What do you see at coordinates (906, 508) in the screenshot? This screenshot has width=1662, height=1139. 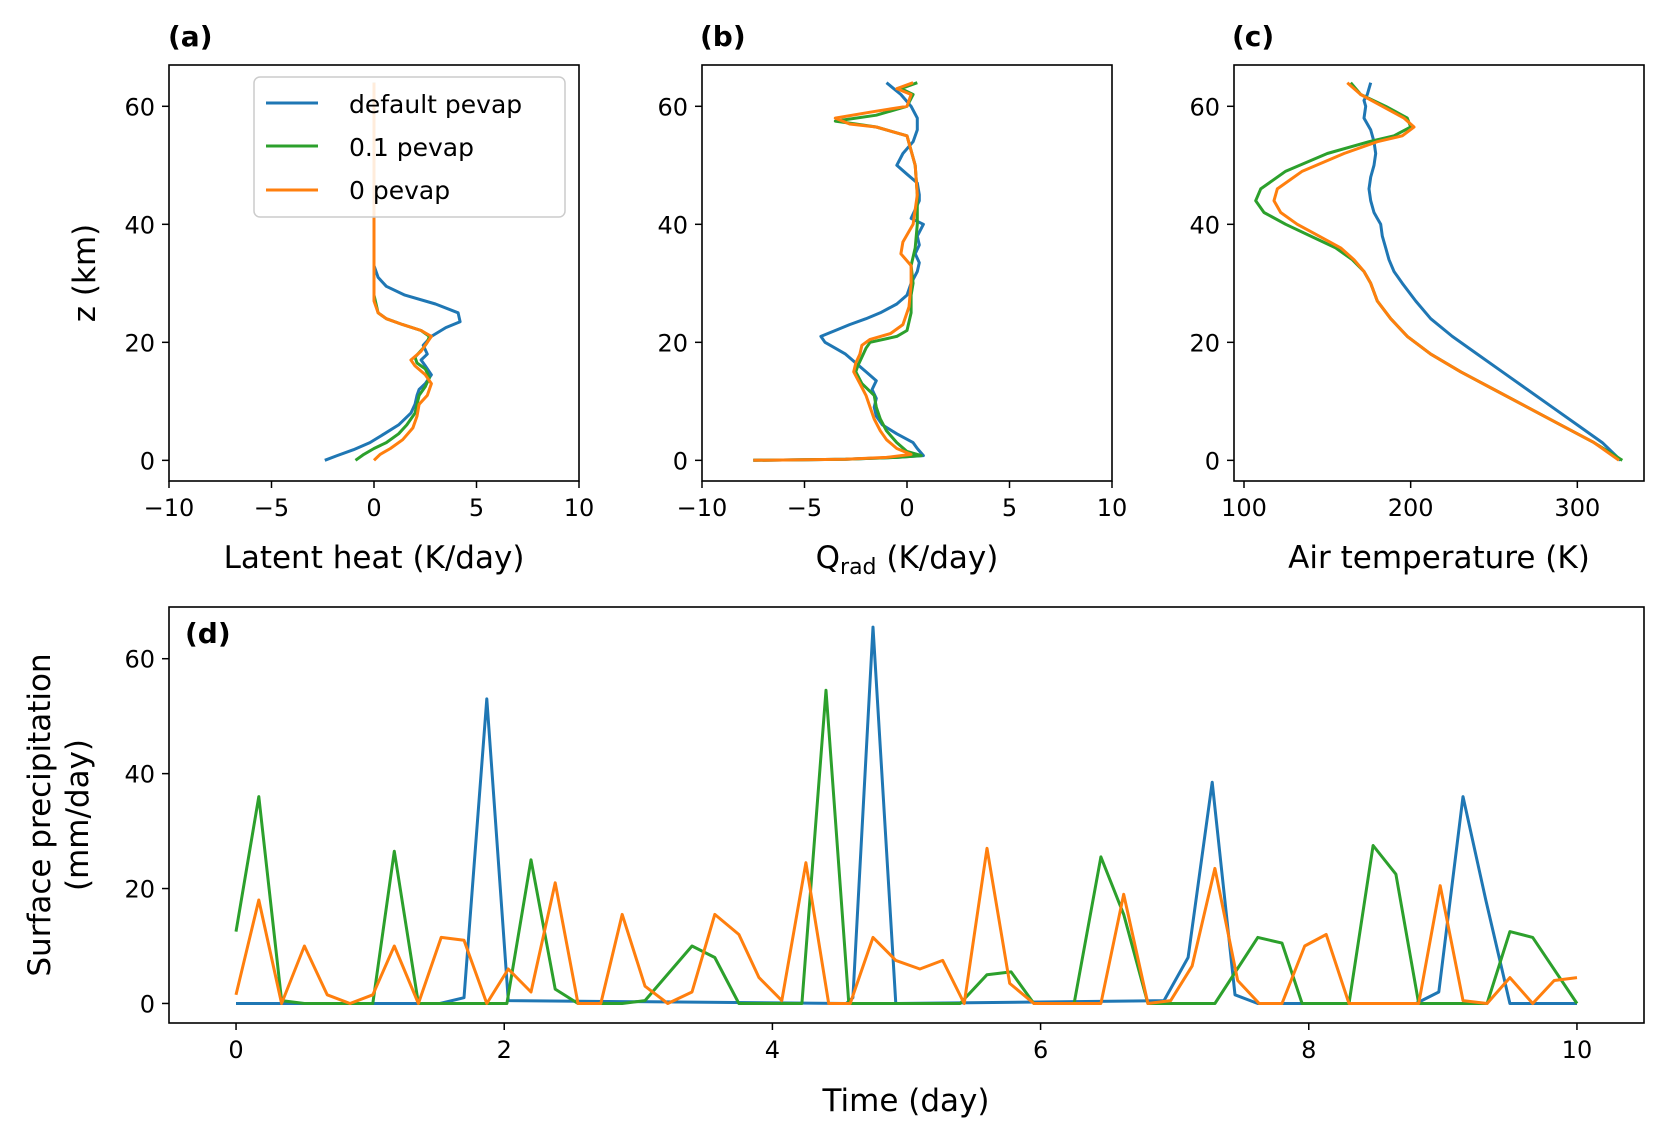 I see `panel-b-xtick-label-2: 0` at bounding box center [906, 508].